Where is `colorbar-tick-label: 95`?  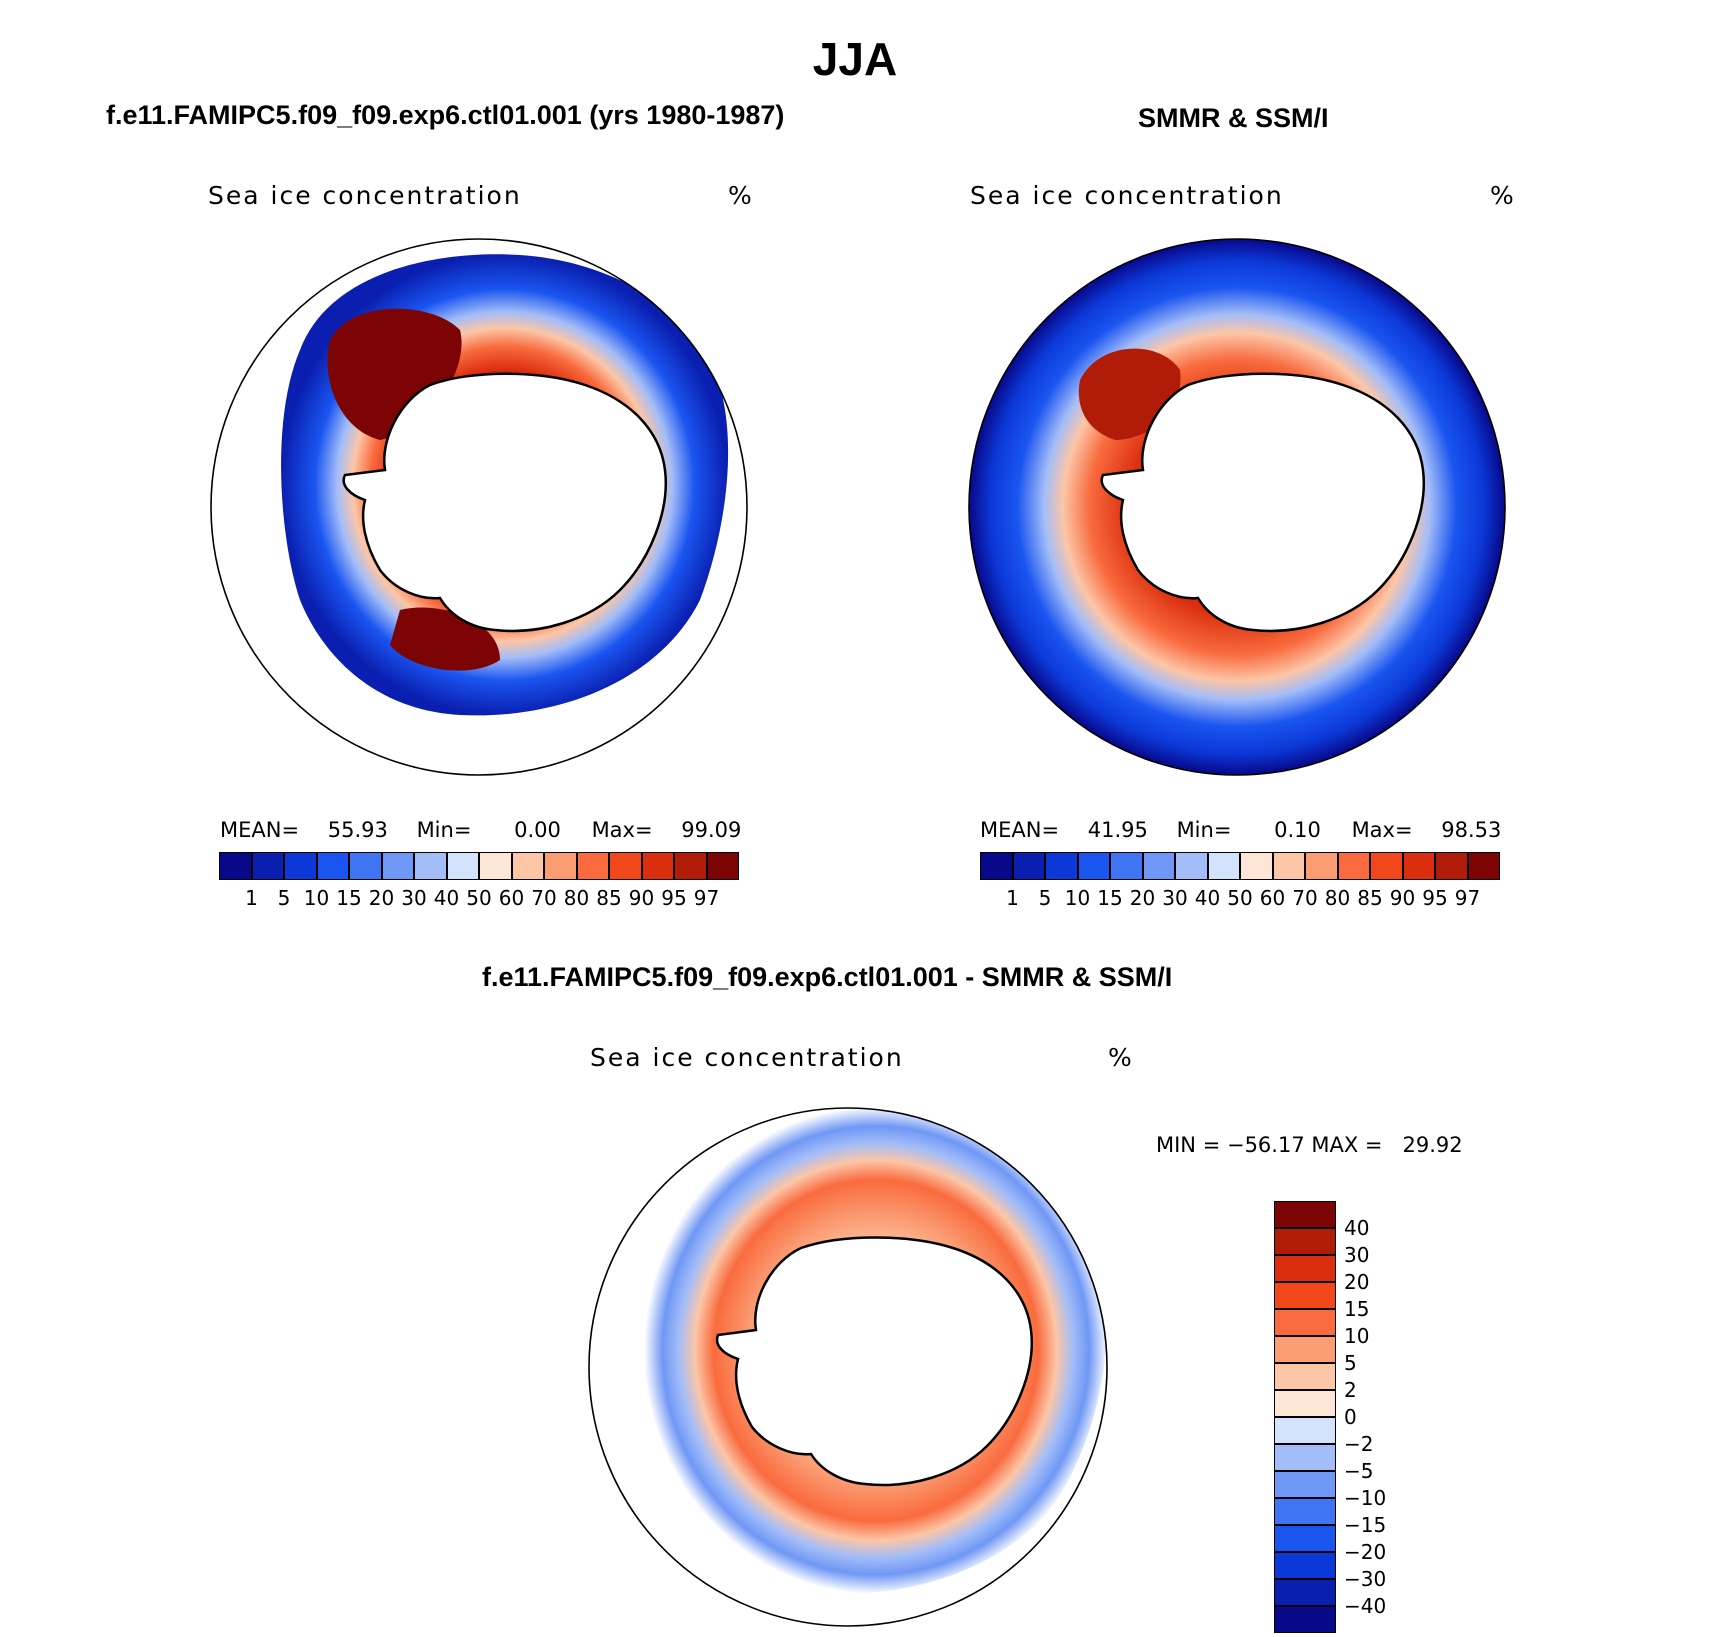 colorbar-tick-label: 95 is located at coordinates (674, 898).